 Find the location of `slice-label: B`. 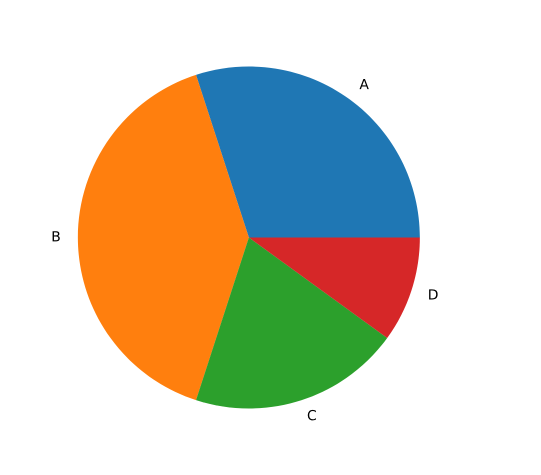

slice-label: B is located at coordinates (56, 236).